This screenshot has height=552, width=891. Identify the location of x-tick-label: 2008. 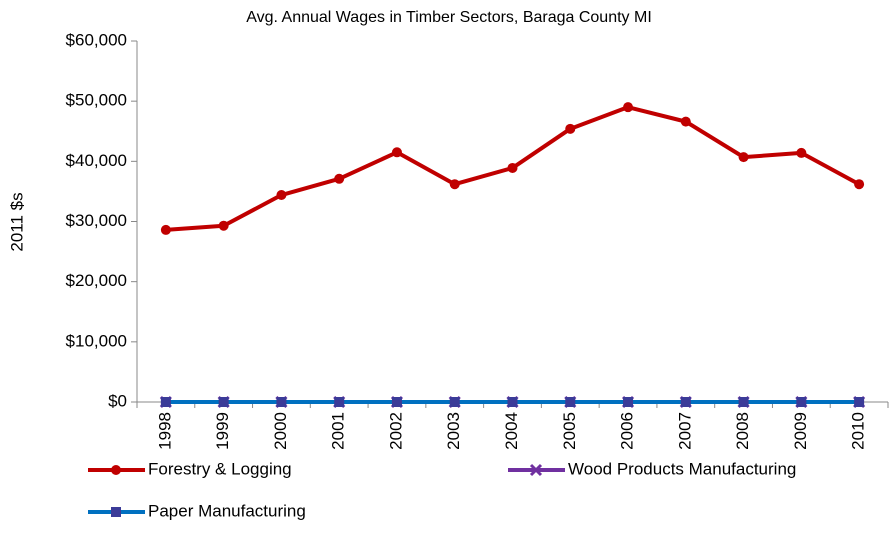
(742, 431).